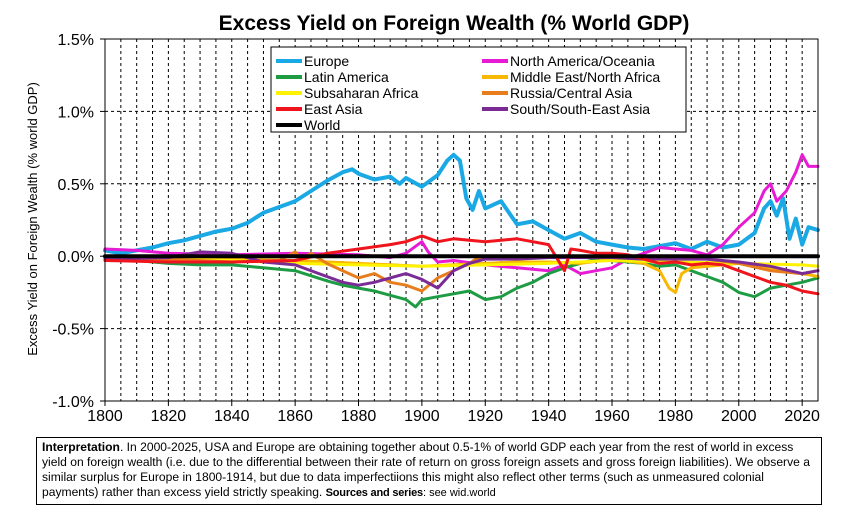  Describe the element at coordinates (582, 61) in the screenshot. I see `legend-label: North America/Oceania` at that location.